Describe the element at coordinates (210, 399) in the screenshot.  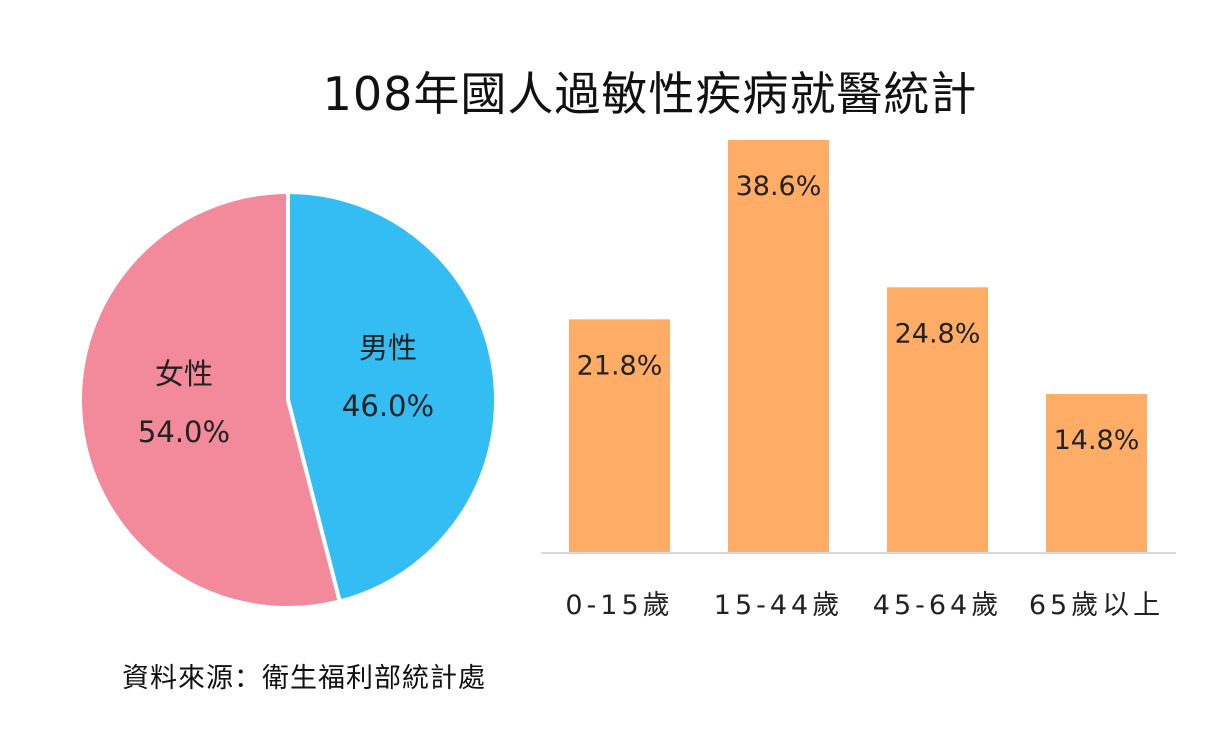
I see `pie-slice-female` at that location.